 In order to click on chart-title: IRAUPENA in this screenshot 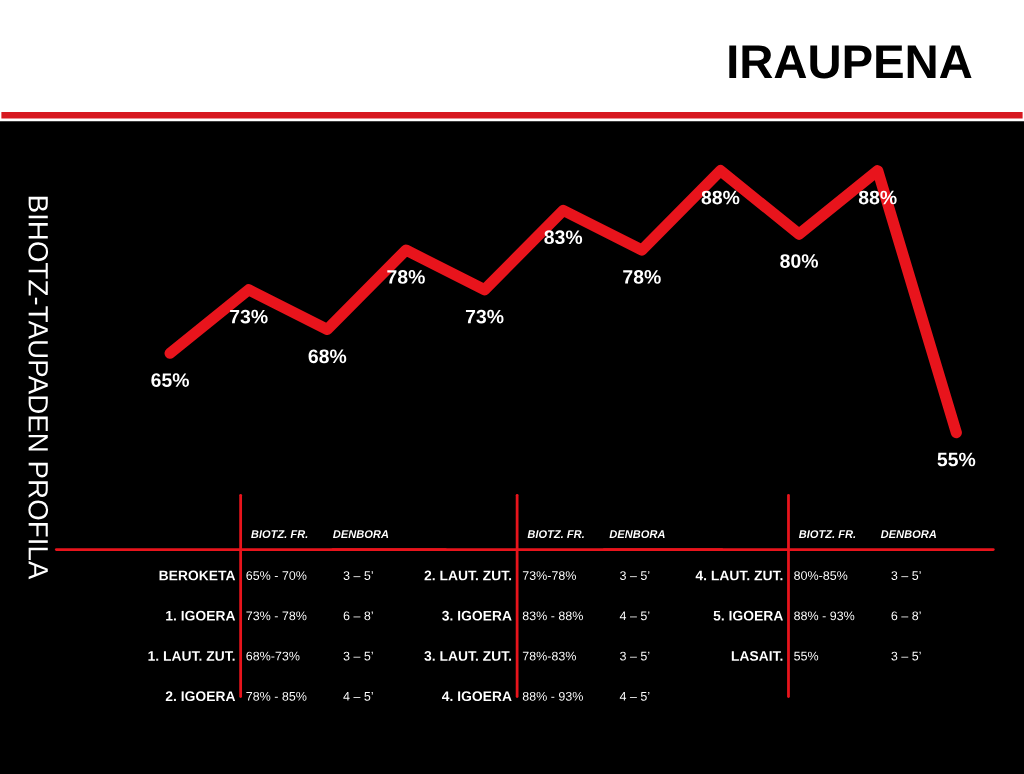, I will do `click(850, 62)`.